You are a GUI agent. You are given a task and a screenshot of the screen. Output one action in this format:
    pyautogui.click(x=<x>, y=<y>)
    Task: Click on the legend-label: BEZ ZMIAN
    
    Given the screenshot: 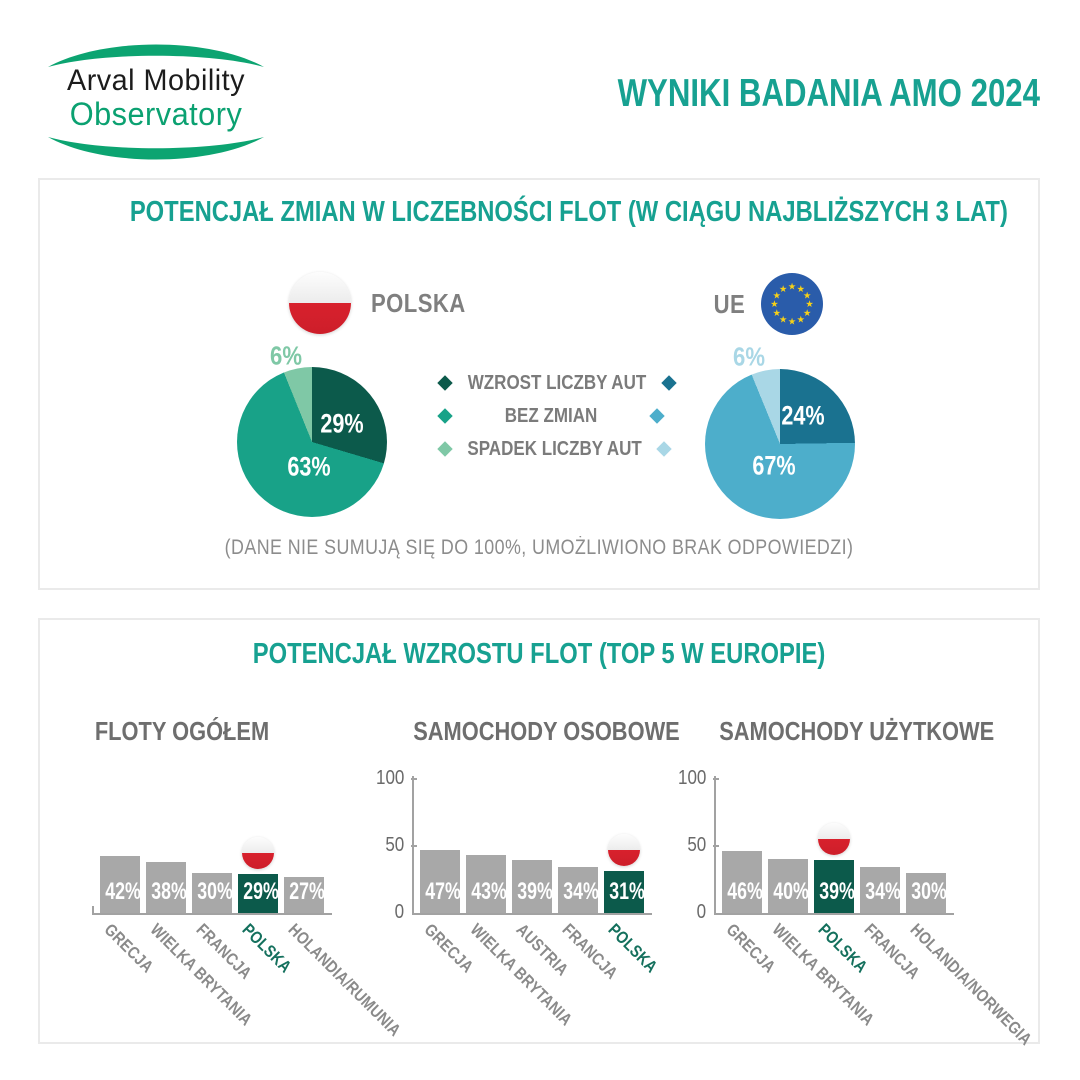 What is the action you would take?
    pyautogui.click(x=551, y=415)
    